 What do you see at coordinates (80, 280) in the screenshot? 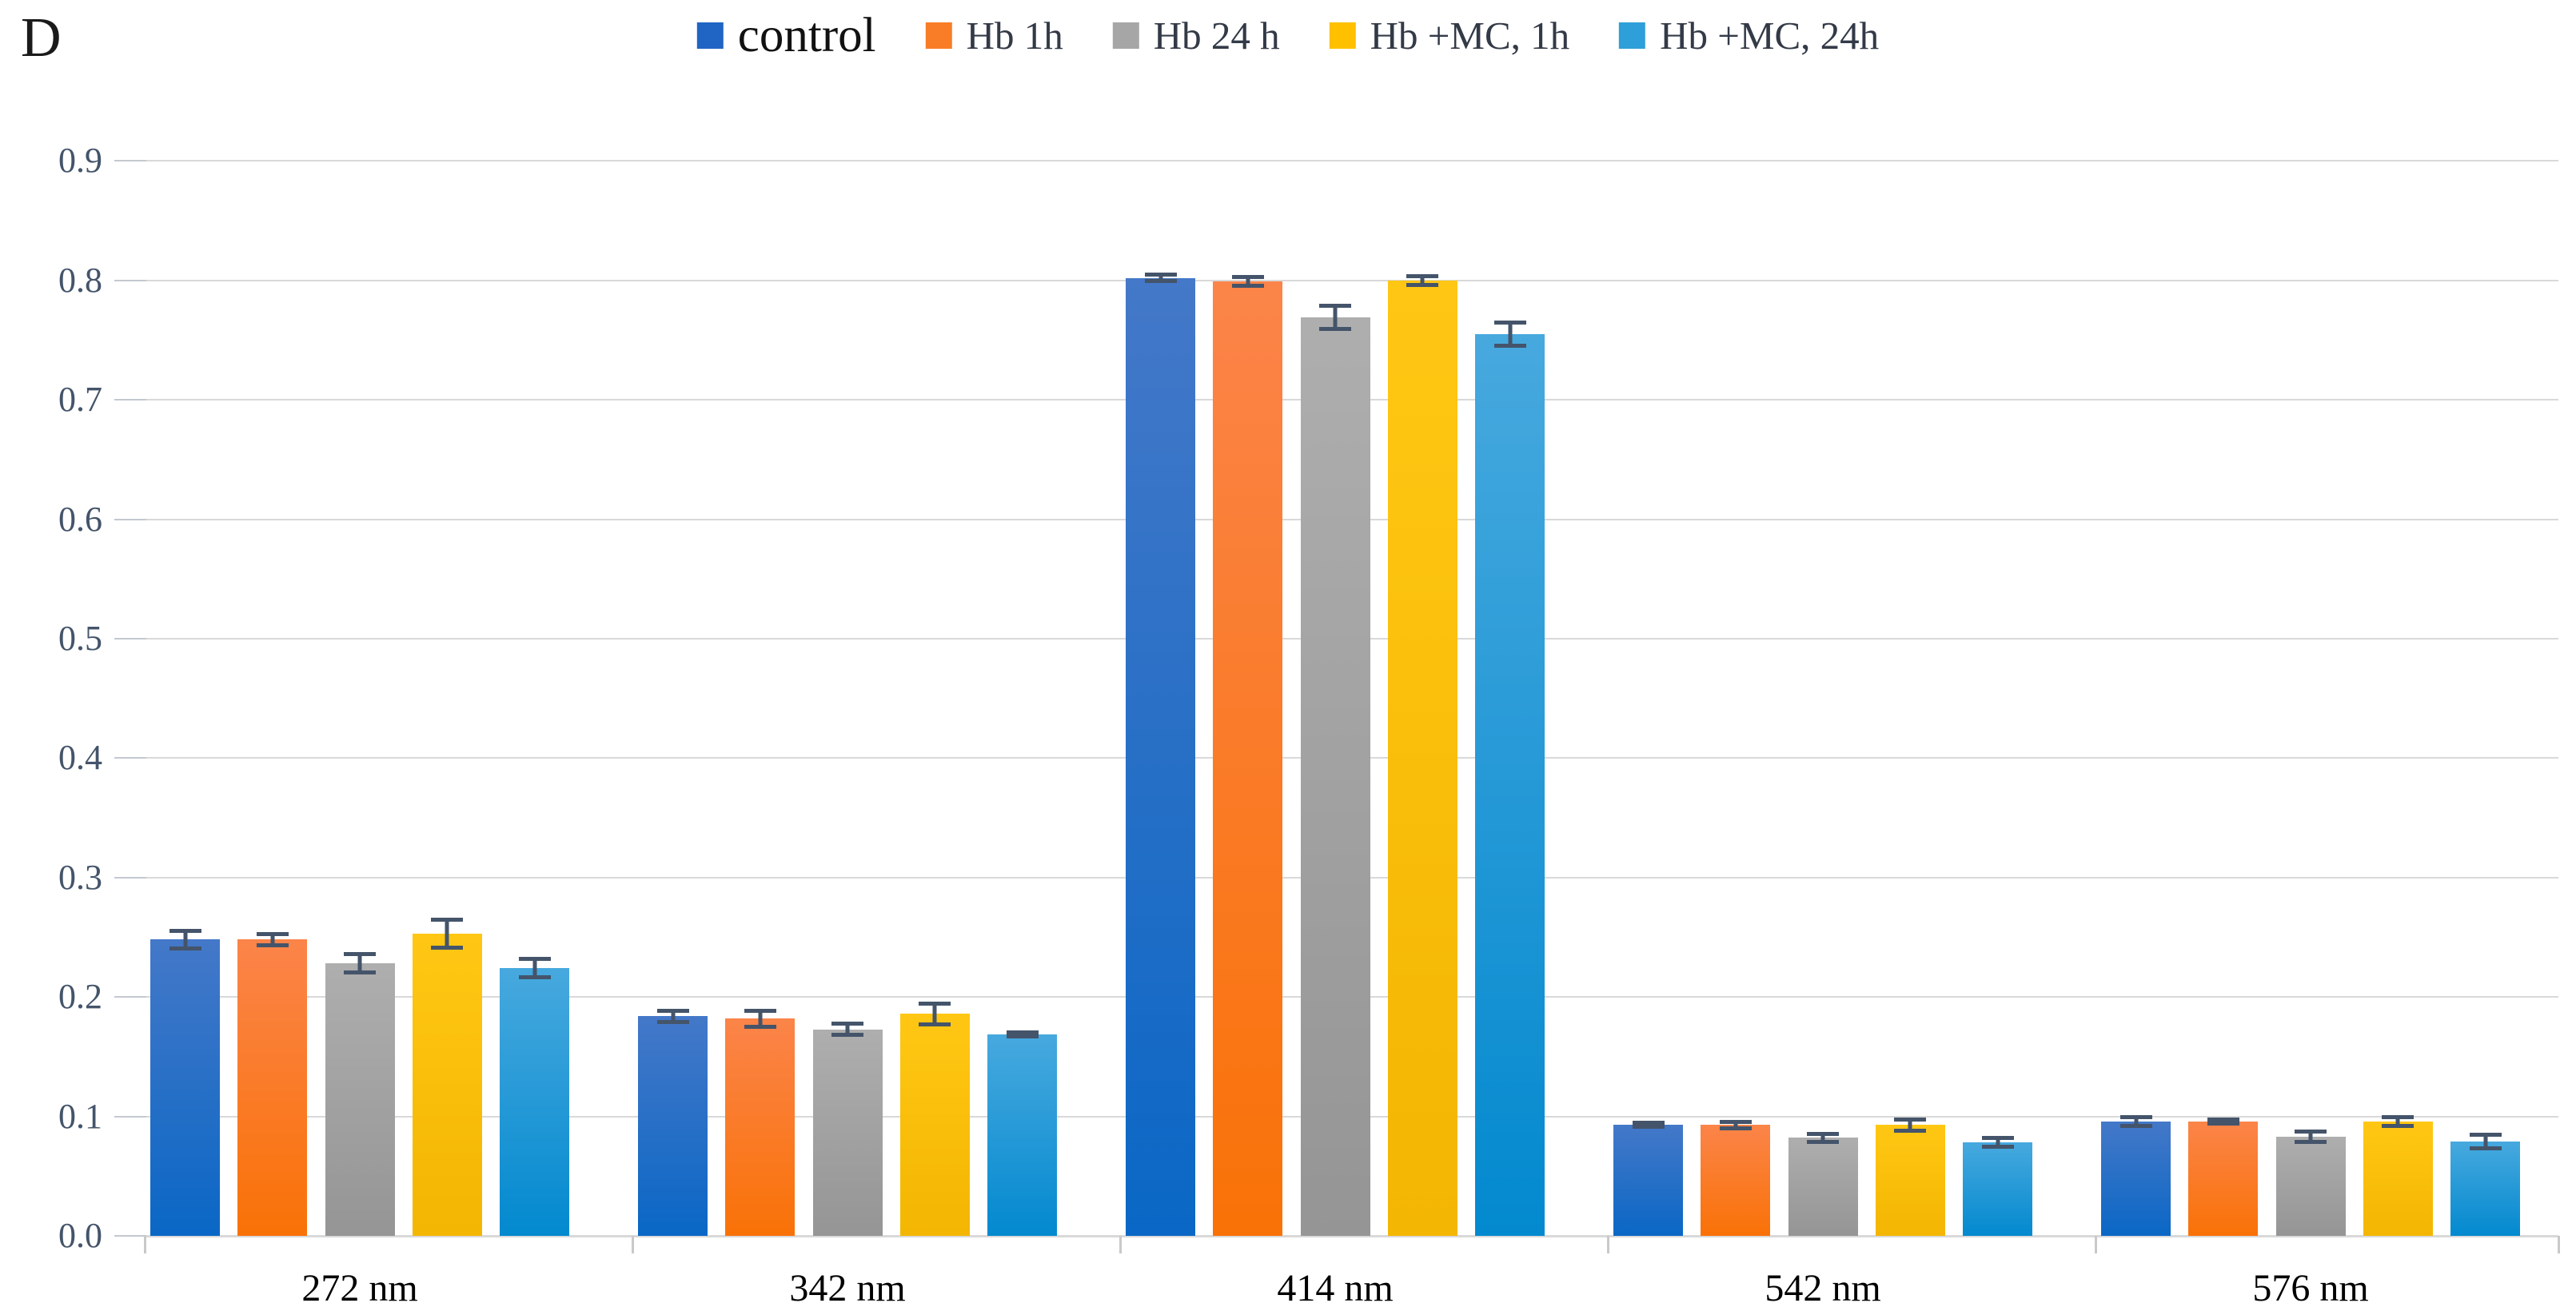
I see `y-axis-tick-label: 0.8` at bounding box center [80, 280].